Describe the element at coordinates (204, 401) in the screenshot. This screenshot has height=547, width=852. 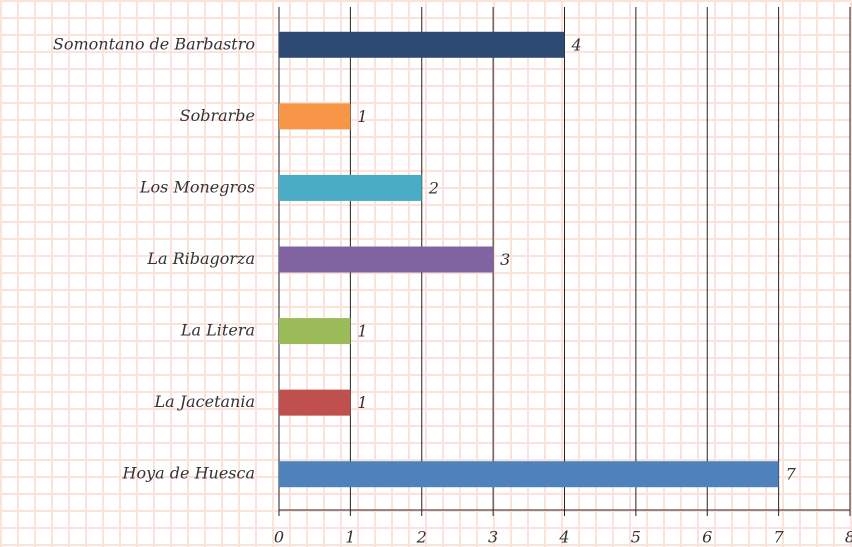
I see `y-tick-label: La Jacetania` at that location.